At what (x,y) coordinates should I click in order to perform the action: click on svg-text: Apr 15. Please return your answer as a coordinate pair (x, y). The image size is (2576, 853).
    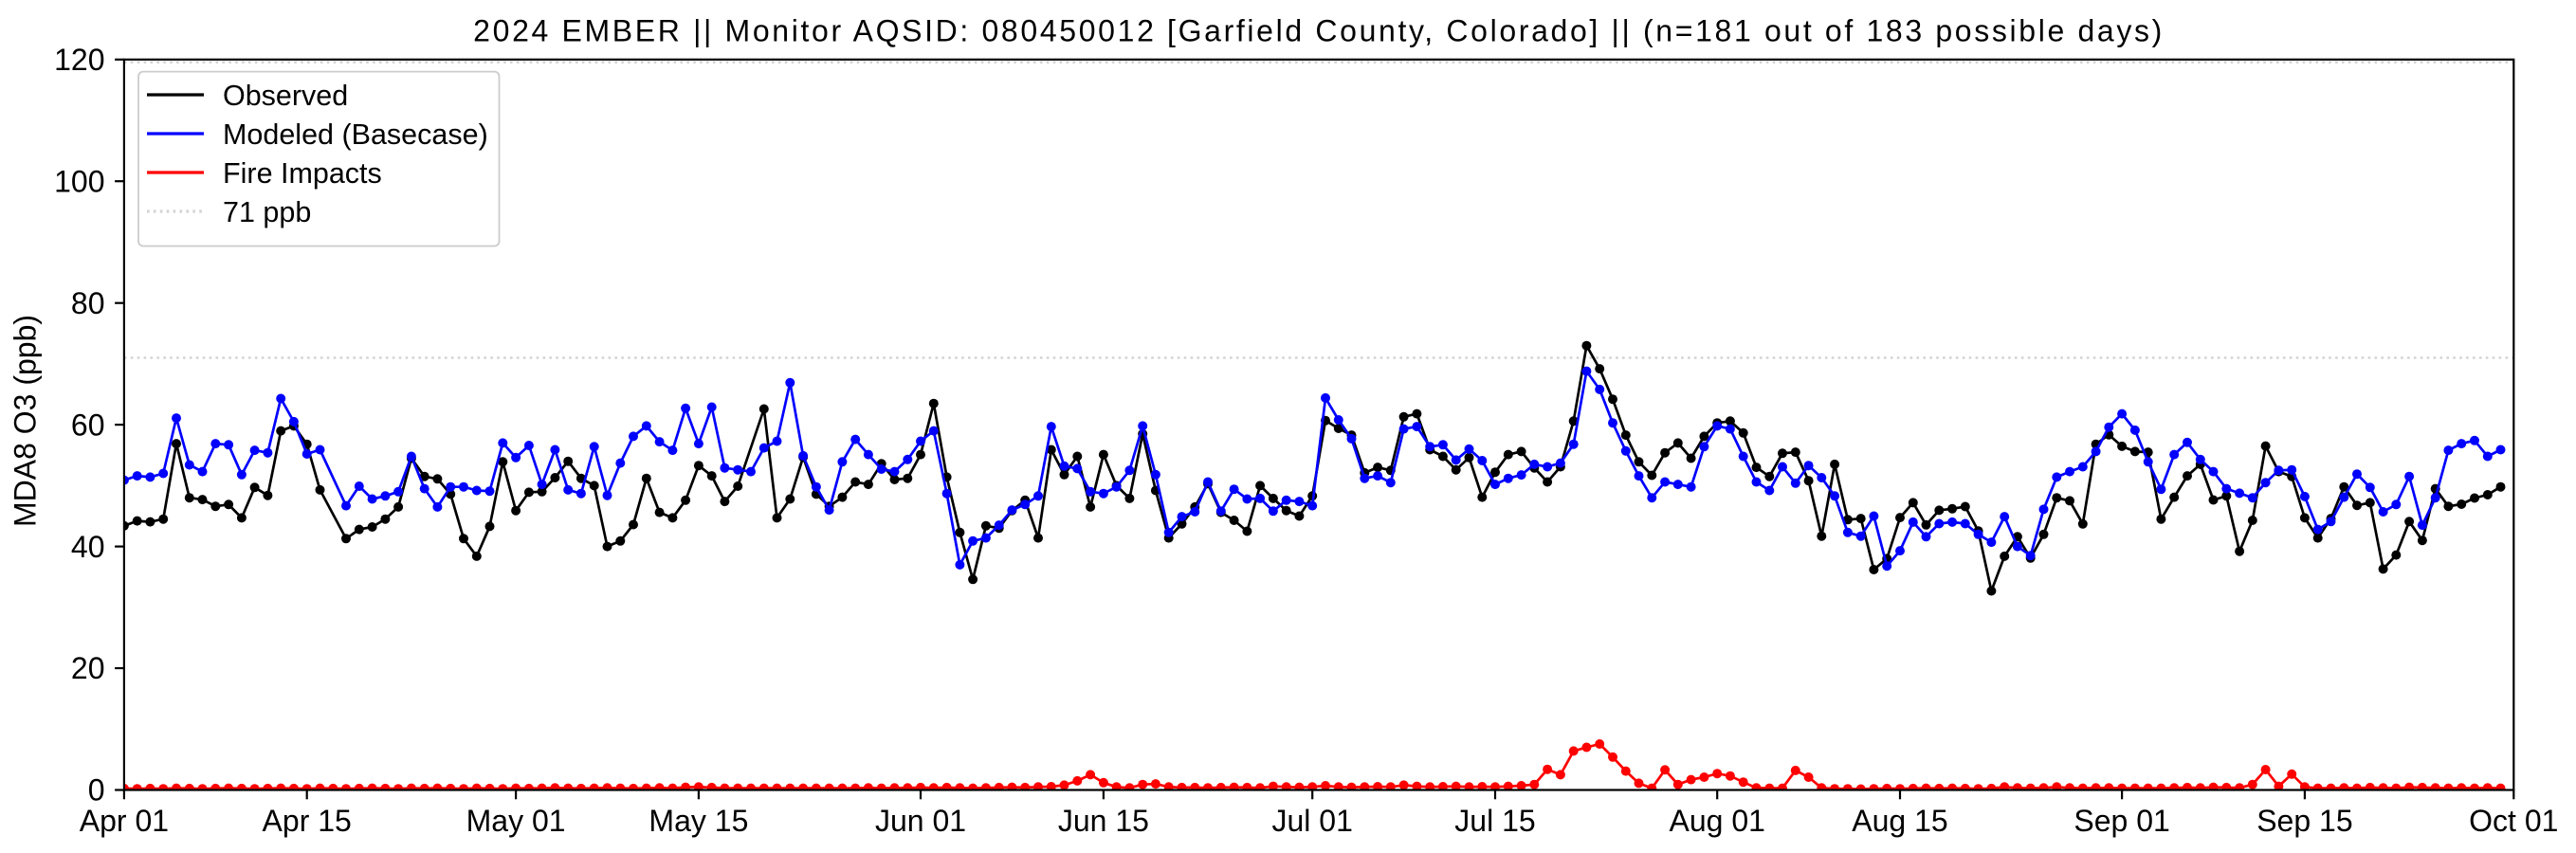
    Looking at the image, I should click on (307, 821).